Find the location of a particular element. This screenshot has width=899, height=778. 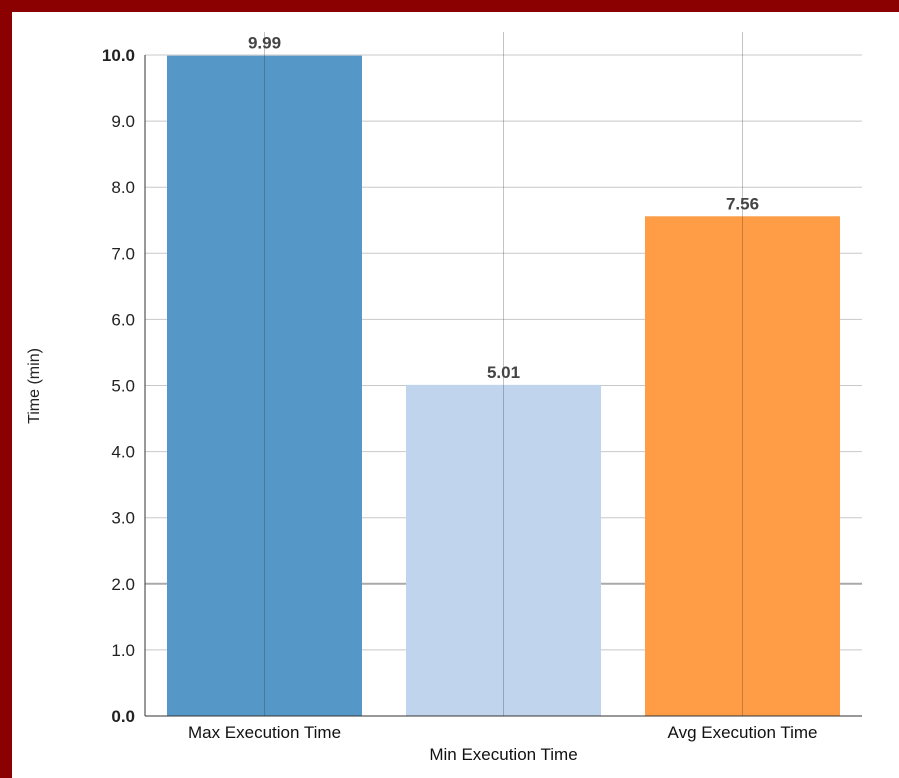

y-tick-label: 3.0 is located at coordinates (123, 518).